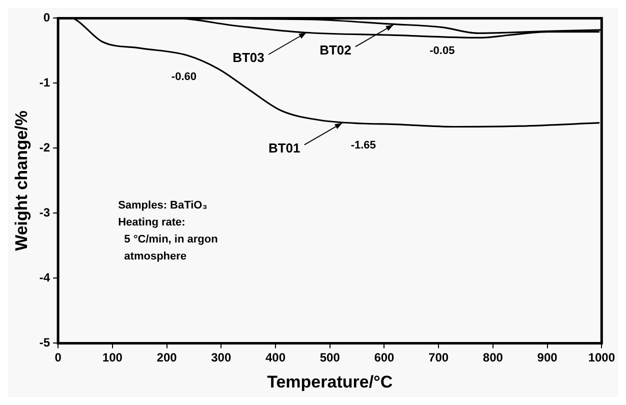 The width and height of the screenshot is (626, 405). Describe the element at coordinates (442, 51) in the screenshot. I see `annotation: -0.05` at that location.